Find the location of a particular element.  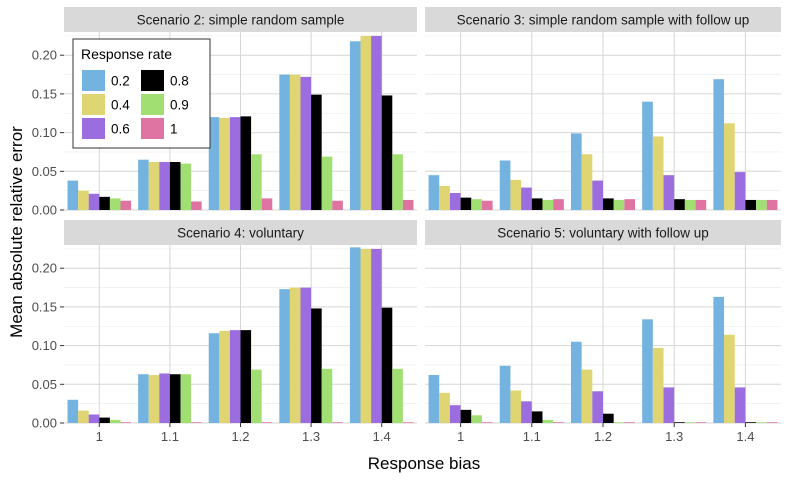

x-axis: 1 1.1 1.2 1.3 1.4 1 1.1 1.2 1.3 1.4 is located at coordinates (425, 433).